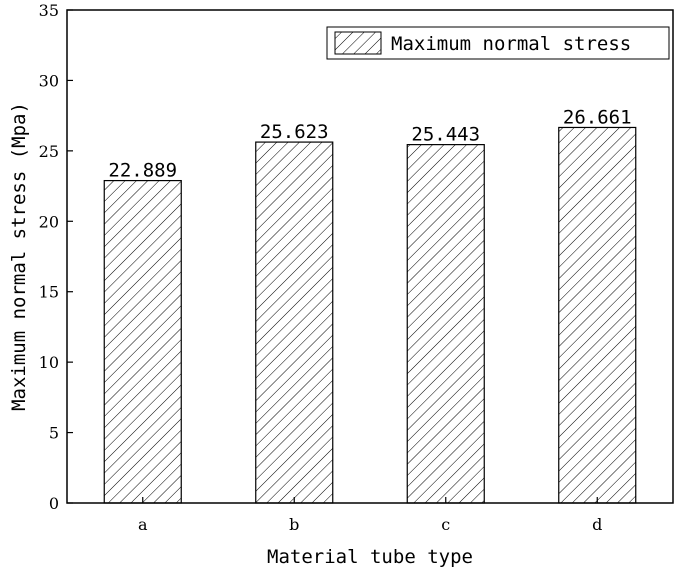 This screenshot has height=573, width=685. Describe the element at coordinates (597, 524) in the screenshot. I see `x-tick-label: d` at that location.